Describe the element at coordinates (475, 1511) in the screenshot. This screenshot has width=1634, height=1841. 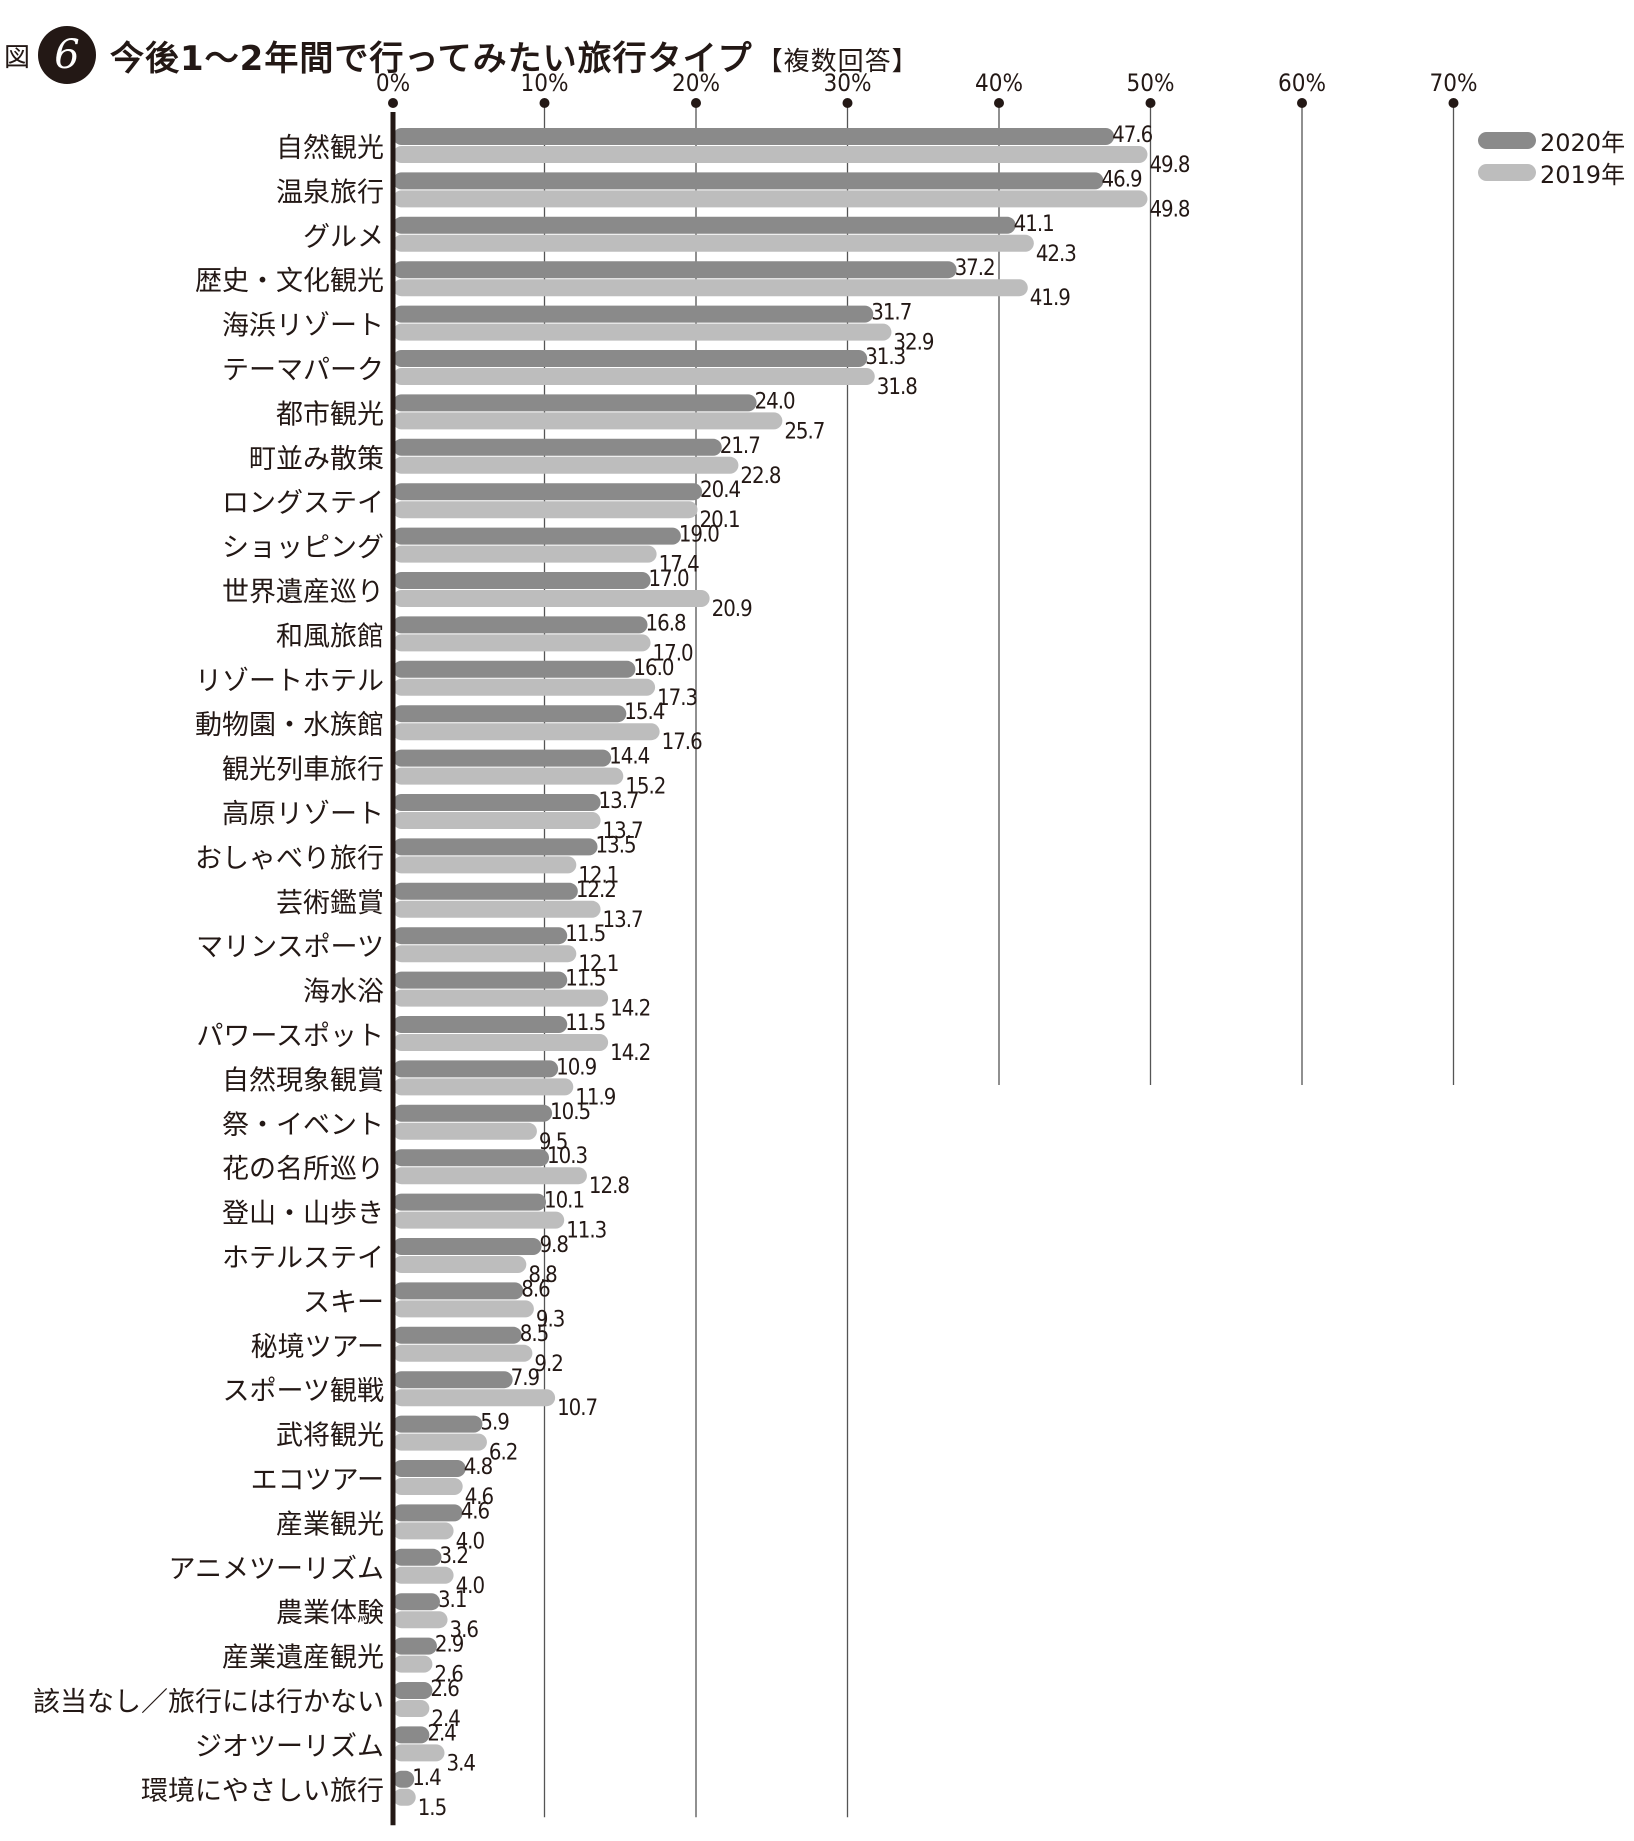
I see `data-label-2020: 4.6` at that location.